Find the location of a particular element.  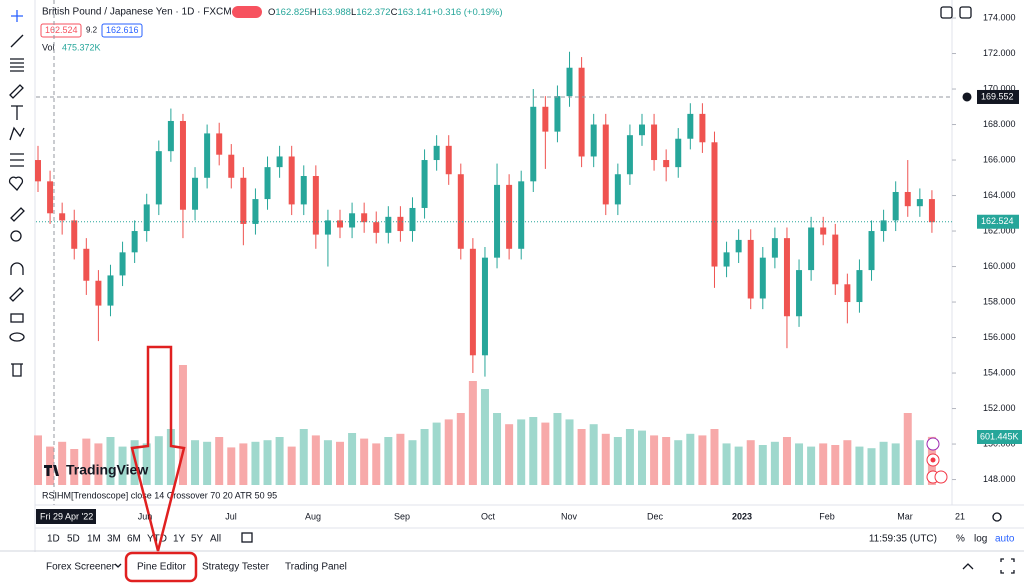

last-price: 162.524 is located at coordinates (997, 221).